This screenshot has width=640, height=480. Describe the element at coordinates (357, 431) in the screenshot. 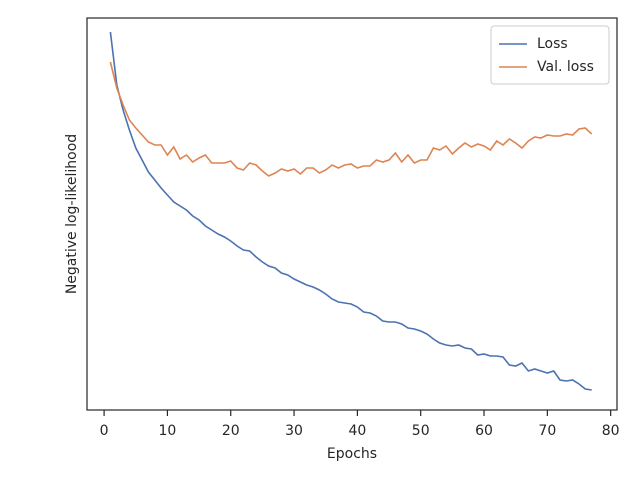

I see `x-tick-label: 40` at that location.